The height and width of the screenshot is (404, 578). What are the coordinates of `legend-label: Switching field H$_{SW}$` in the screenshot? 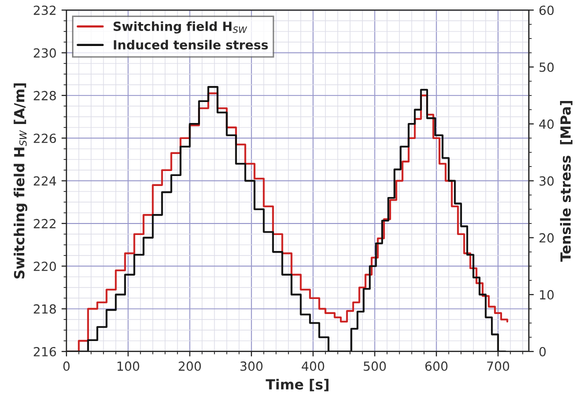 It's located at (181, 27).